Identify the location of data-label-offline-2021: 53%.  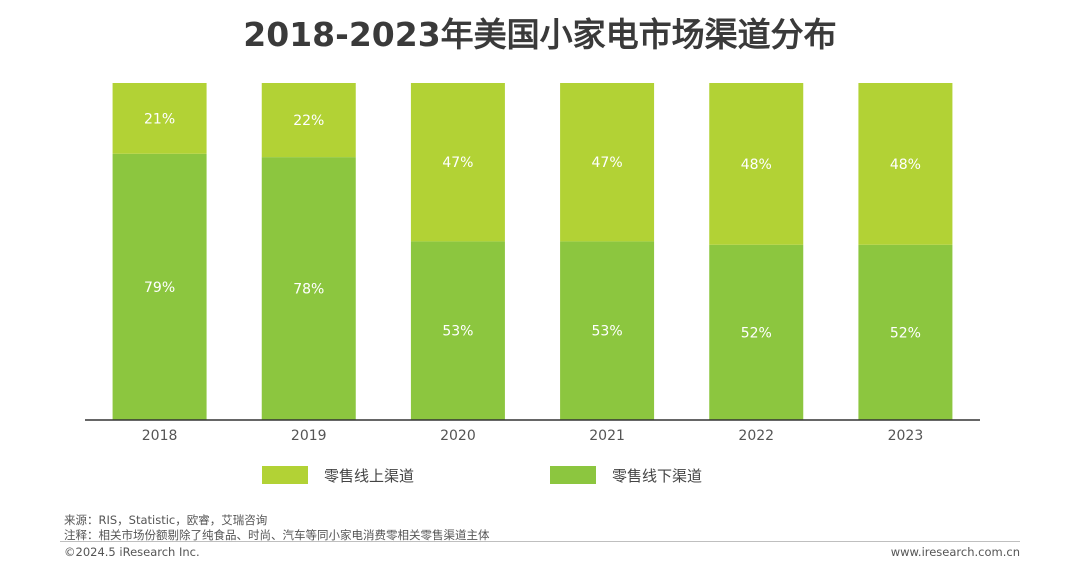
(607, 332).